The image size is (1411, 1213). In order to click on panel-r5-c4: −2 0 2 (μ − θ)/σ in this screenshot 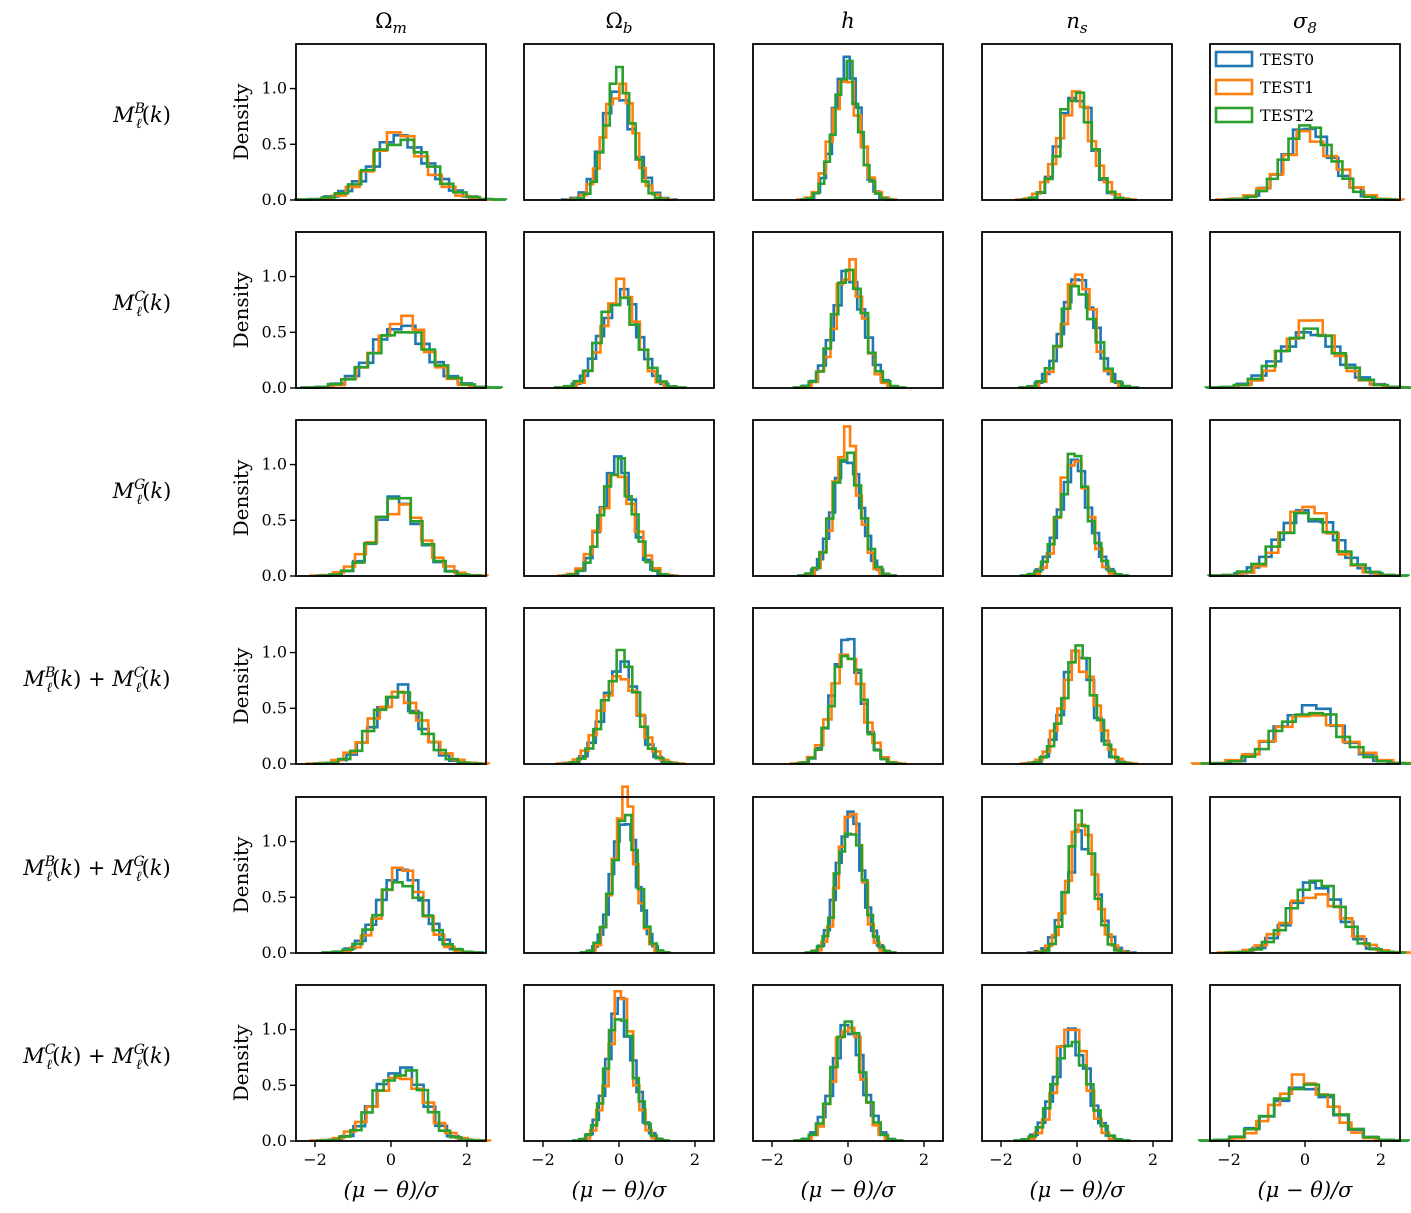, I will do `click(1303, 1093)`.